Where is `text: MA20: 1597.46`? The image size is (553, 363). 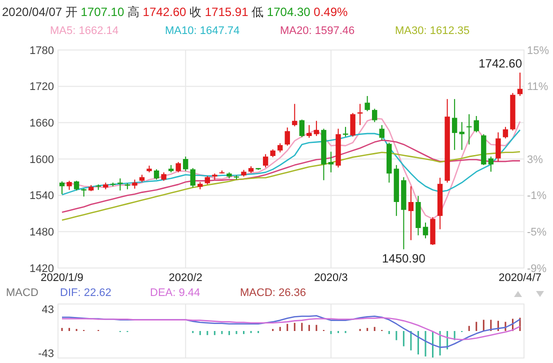 text: MA20: 1597.46 is located at coordinates (317, 31).